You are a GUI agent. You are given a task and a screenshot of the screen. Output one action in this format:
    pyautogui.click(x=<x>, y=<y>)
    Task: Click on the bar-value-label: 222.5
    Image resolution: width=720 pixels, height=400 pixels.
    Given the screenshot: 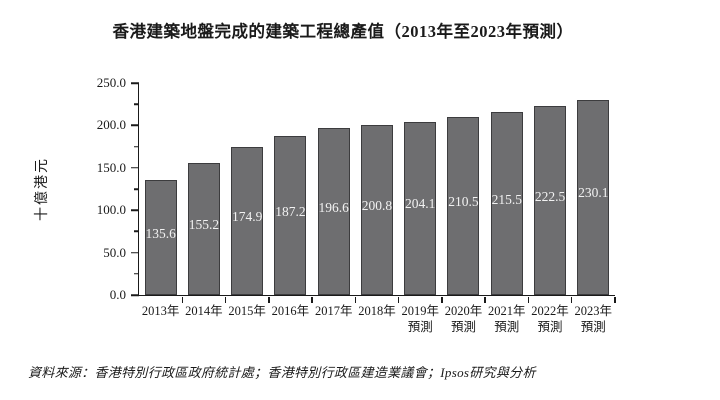 What is the action you would take?
    pyautogui.click(x=550, y=196)
    